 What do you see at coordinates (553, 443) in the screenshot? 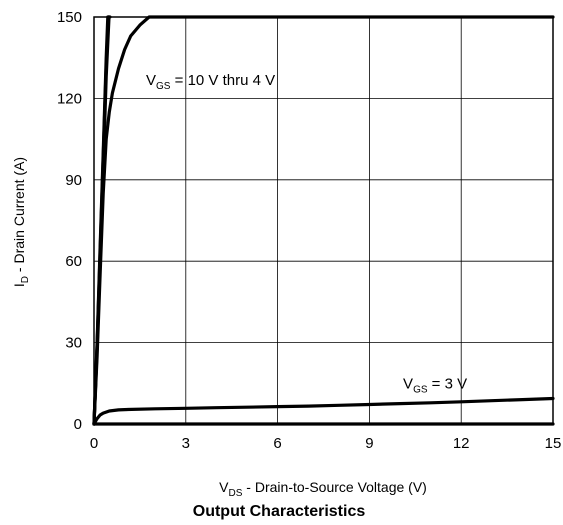
I see `x-tick-label: 15` at bounding box center [553, 443].